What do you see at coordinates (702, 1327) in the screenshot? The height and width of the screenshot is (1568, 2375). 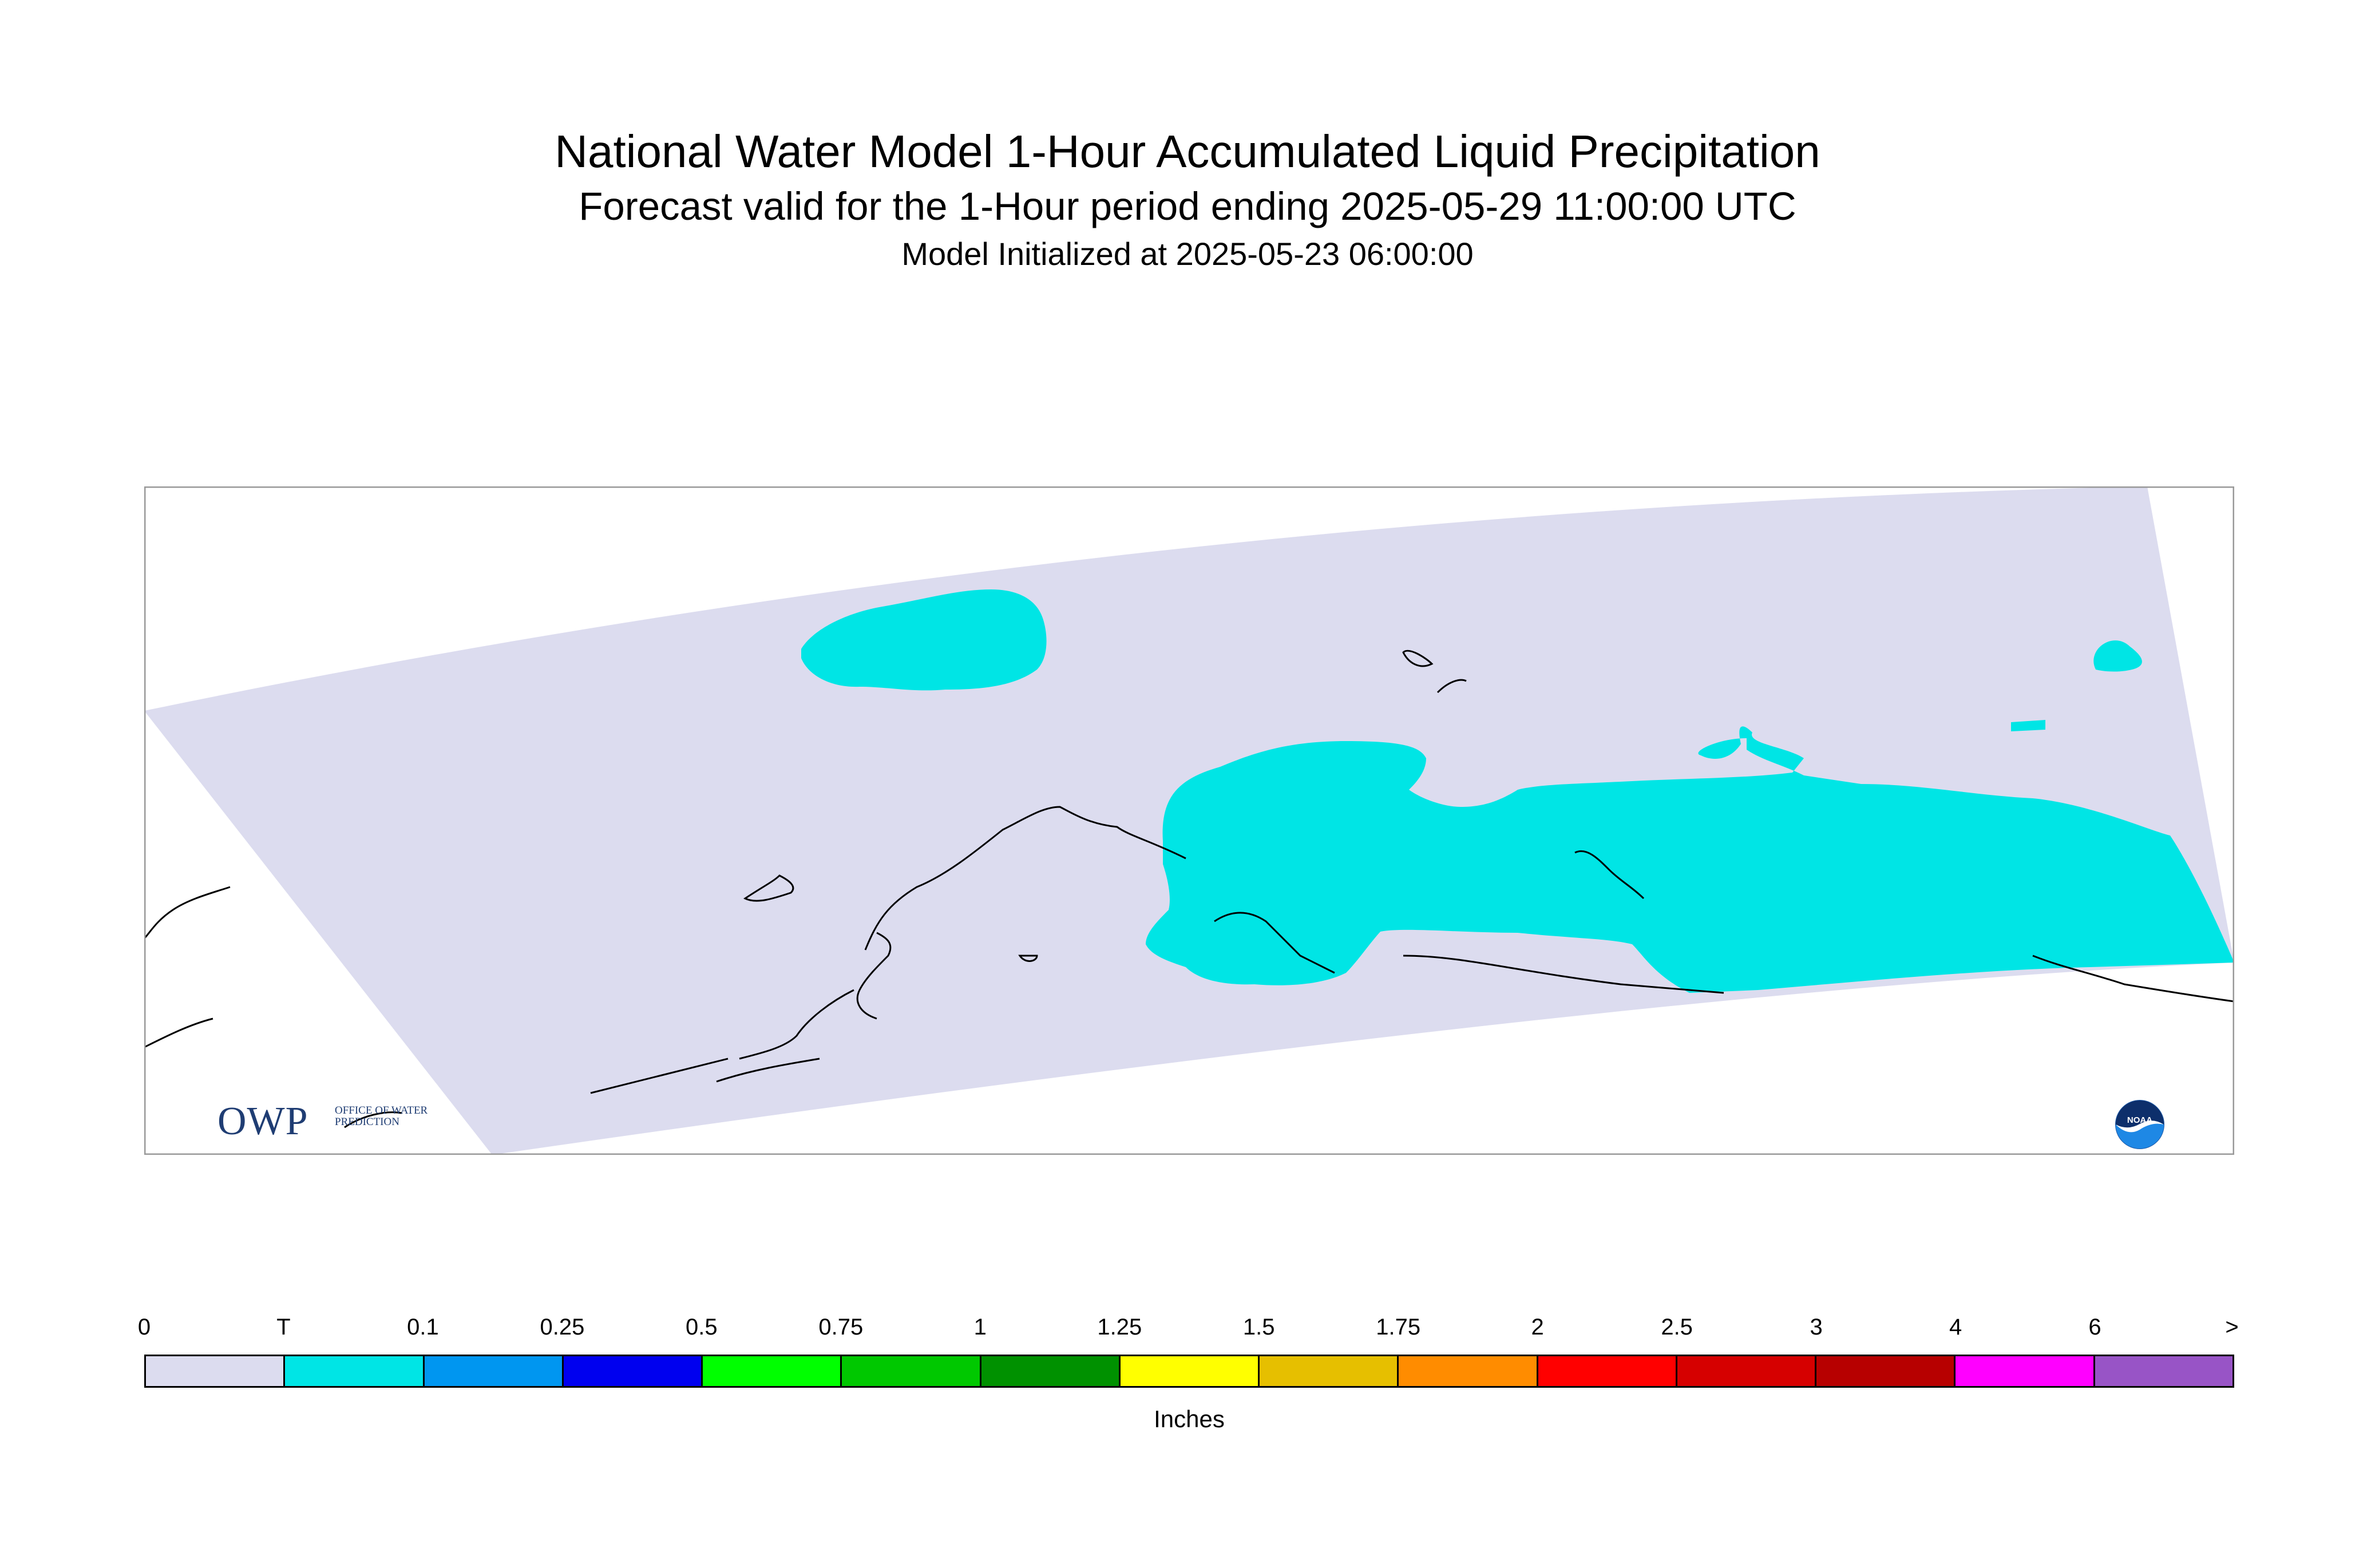 I see `legend-tick-label-4: 0.5` at bounding box center [702, 1327].